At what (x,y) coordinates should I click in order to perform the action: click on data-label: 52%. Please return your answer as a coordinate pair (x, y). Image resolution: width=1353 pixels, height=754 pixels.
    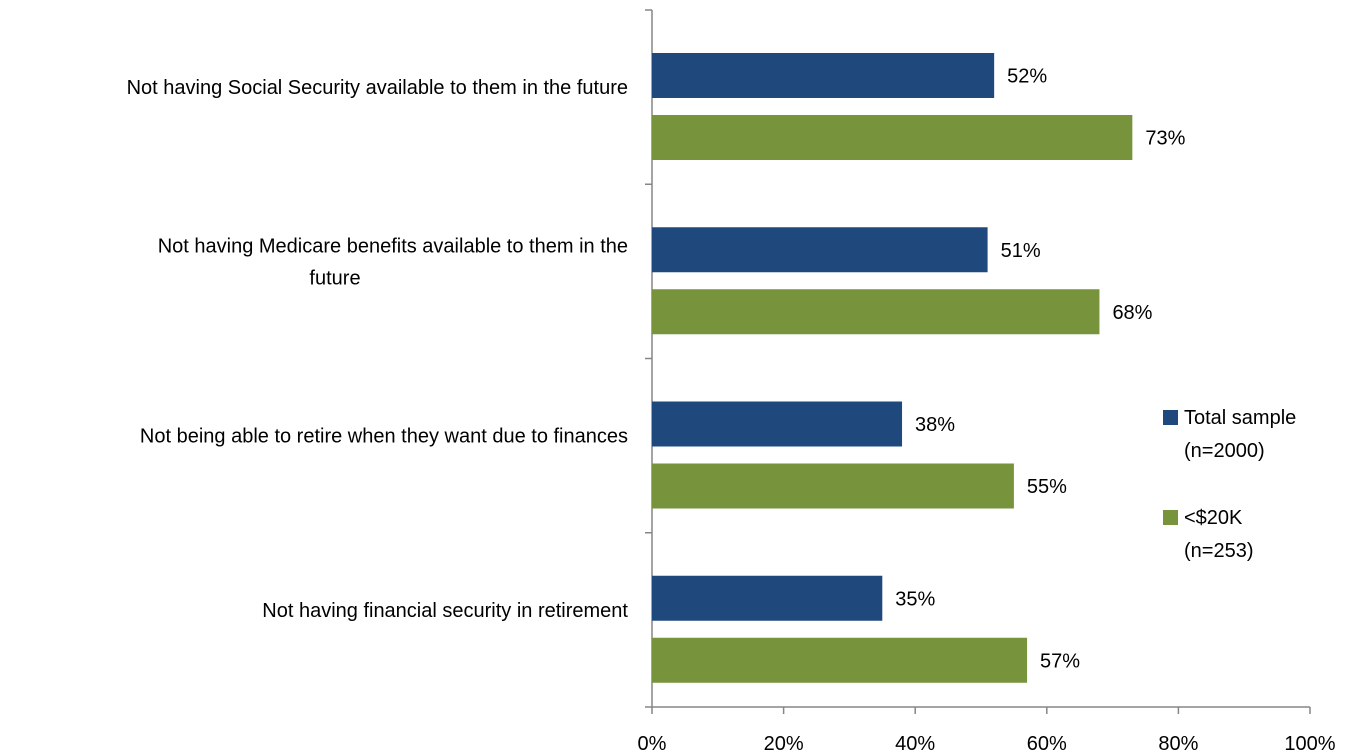
    Looking at the image, I should click on (1027, 77).